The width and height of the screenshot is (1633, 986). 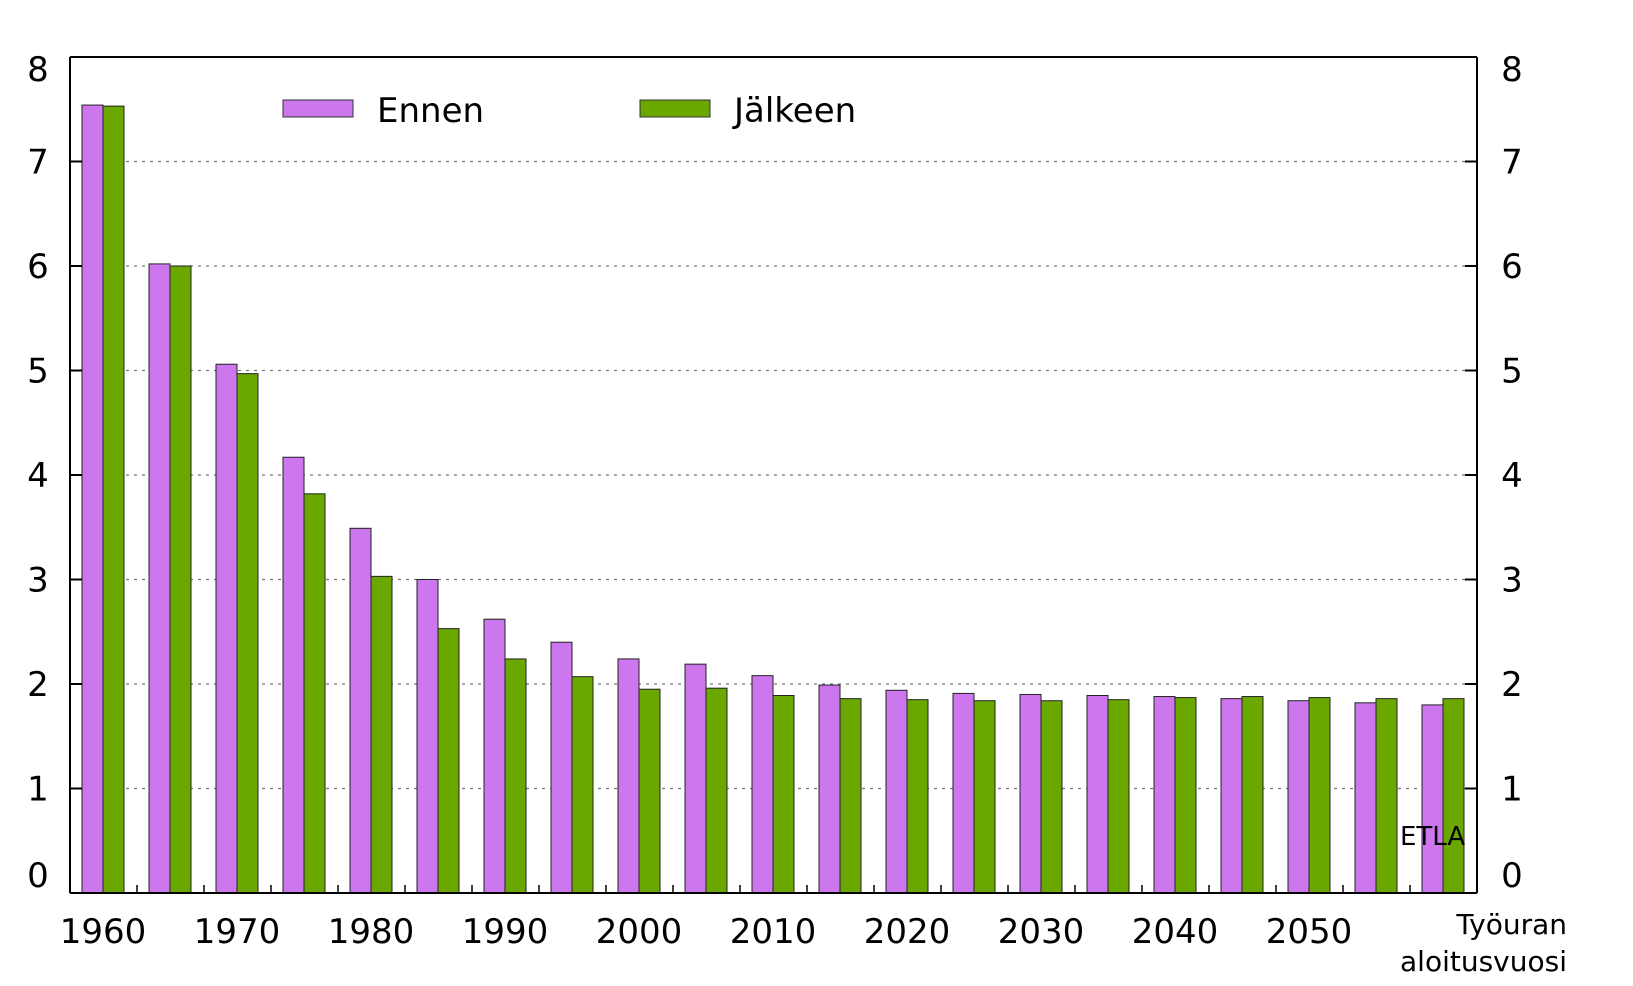 I want to click on bar-jalkeen-1980, so click(x=381, y=734).